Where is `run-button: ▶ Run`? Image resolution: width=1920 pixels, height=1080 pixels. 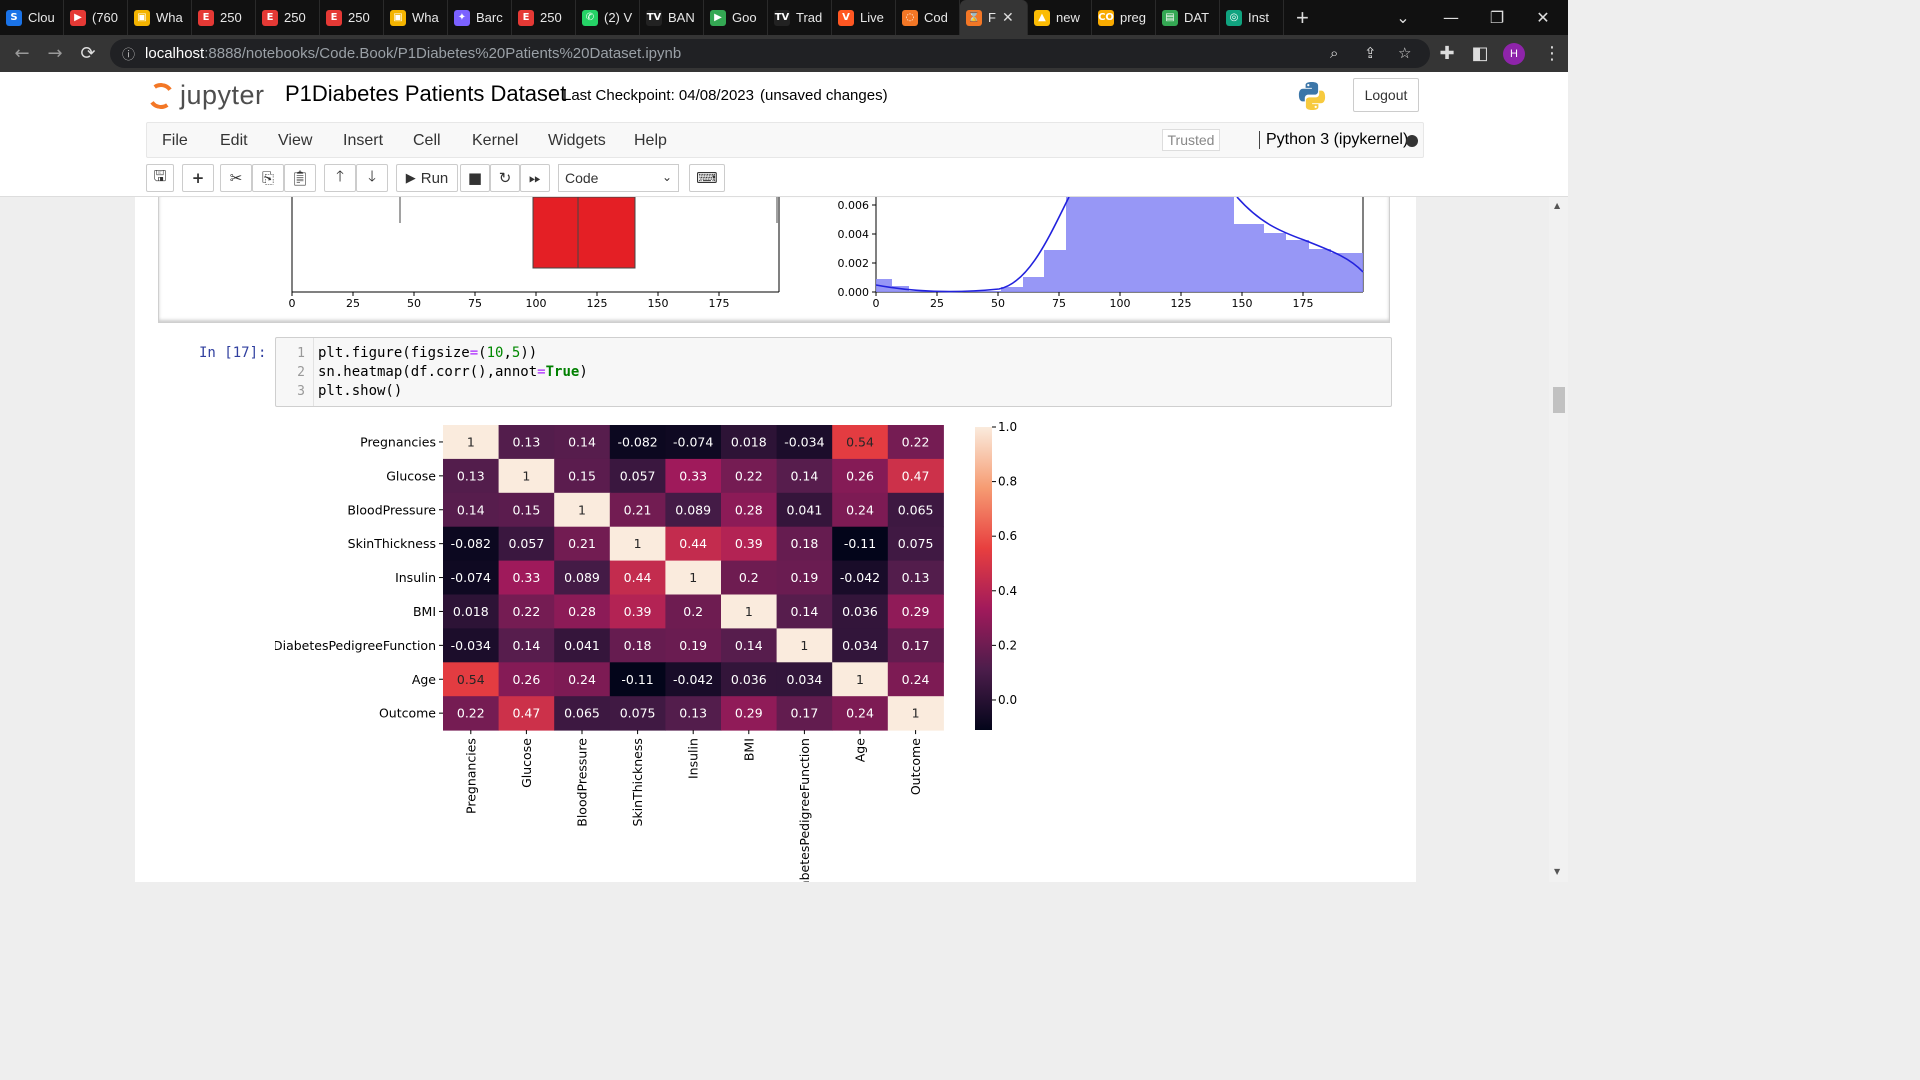 run-button: ▶ Run is located at coordinates (427, 178).